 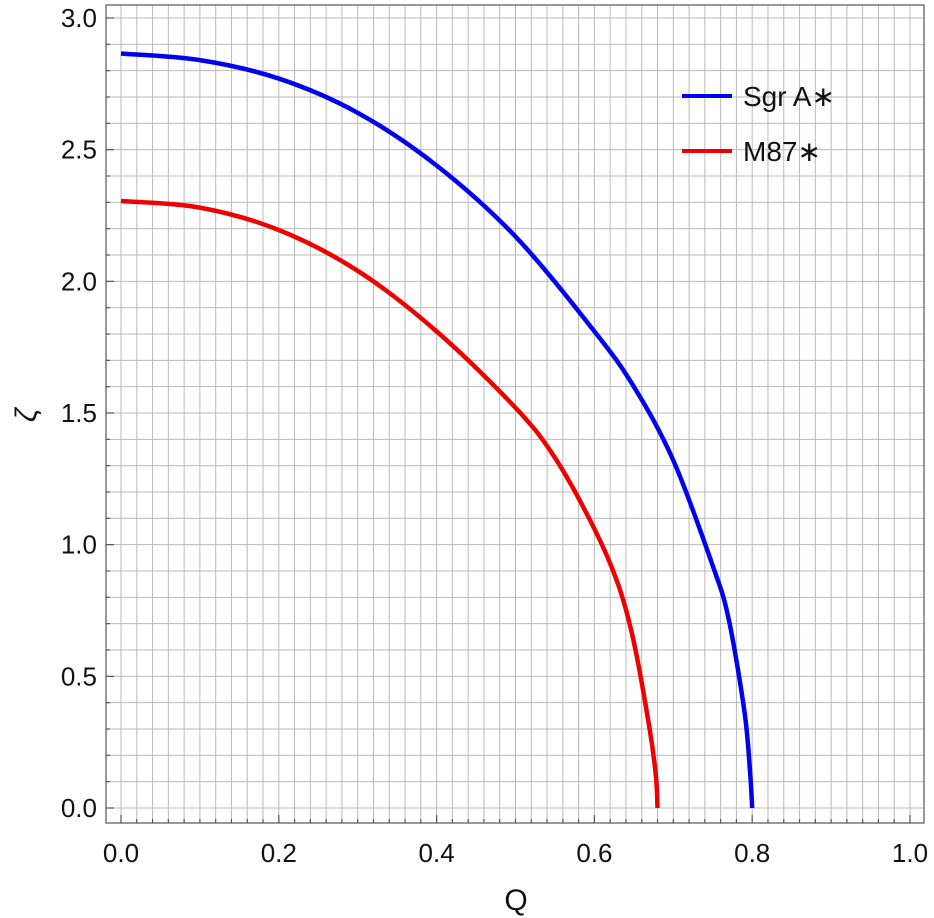 I want to click on x-axis-title: Q, so click(x=515, y=900).